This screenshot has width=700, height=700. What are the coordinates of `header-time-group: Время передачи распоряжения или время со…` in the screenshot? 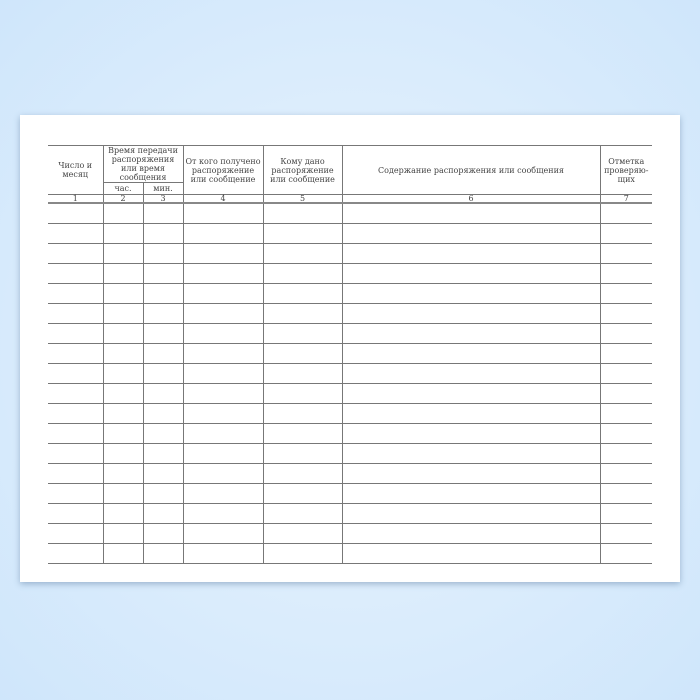 It's located at (143, 164).